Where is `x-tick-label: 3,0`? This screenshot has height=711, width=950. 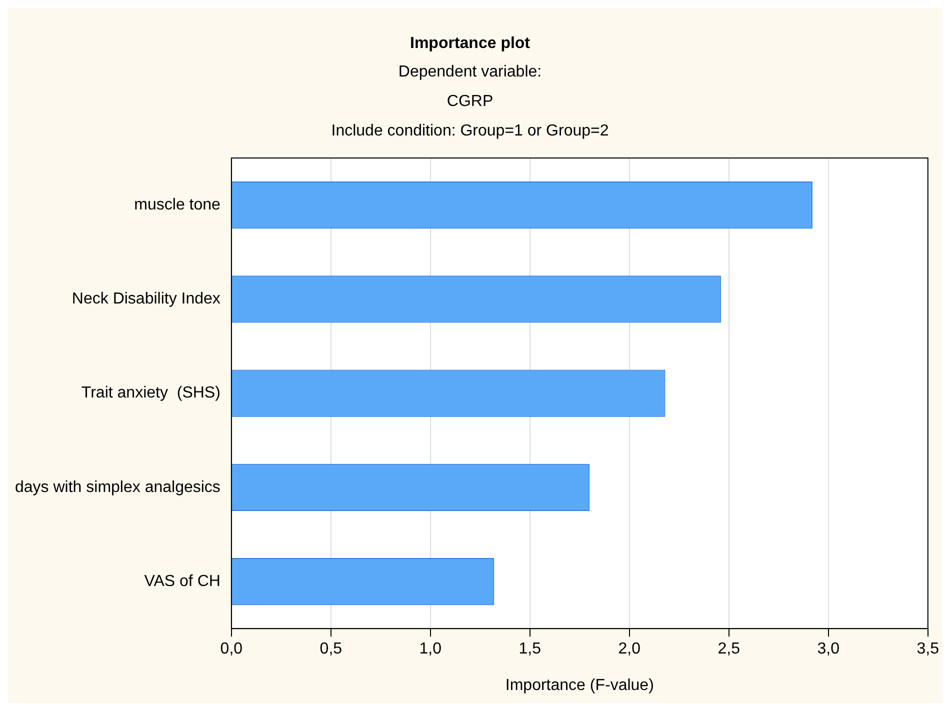
x-tick-label: 3,0 is located at coordinates (828, 649).